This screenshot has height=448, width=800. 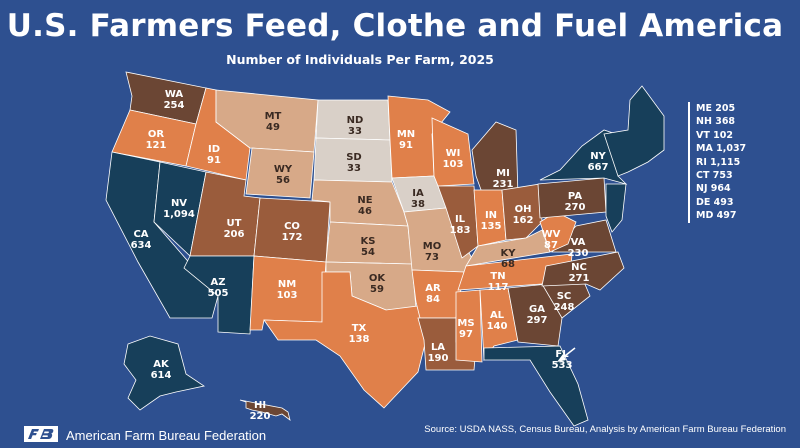 I want to click on state-label-co: CO, so click(x=292, y=226).